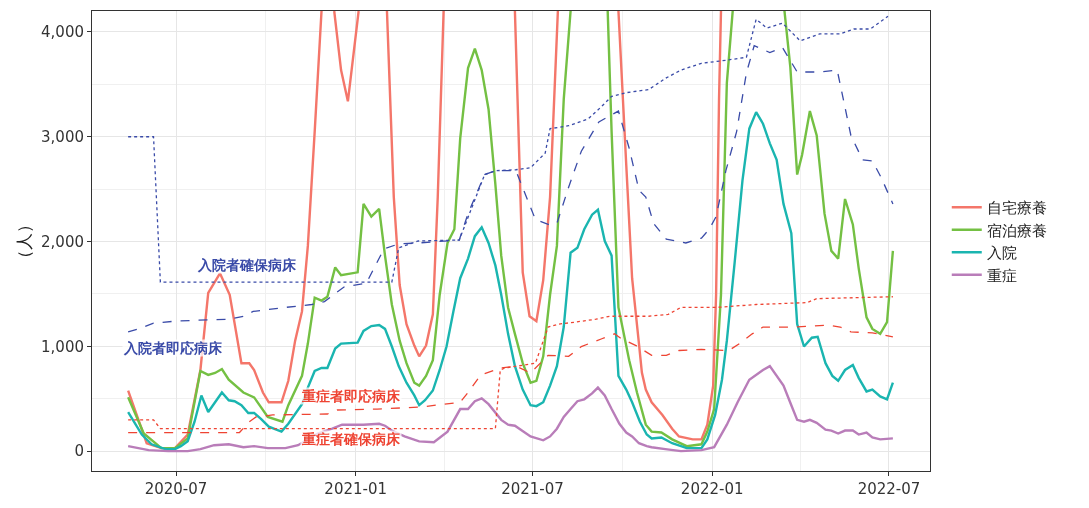 The width and height of the screenshot is (1089, 508). I want to click on y-tick-label: 4,000, so click(62, 32).